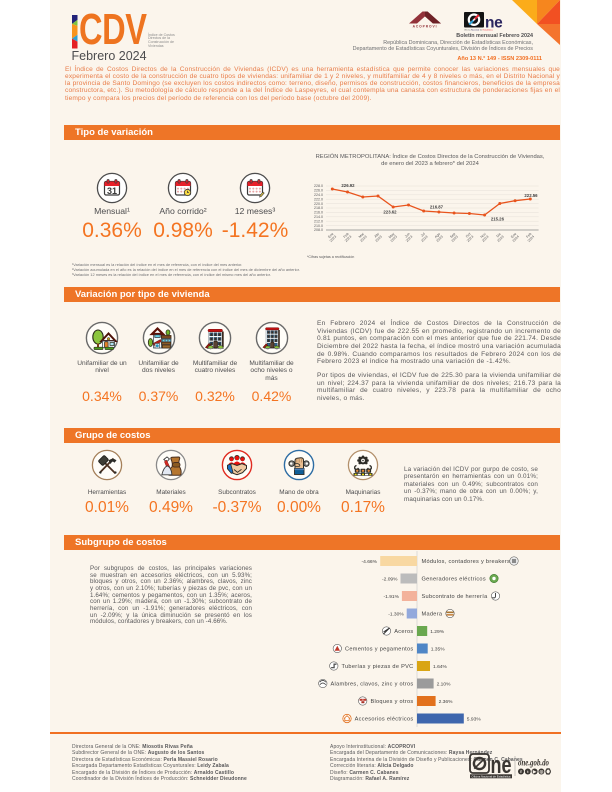 The height and width of the screenshot is (792, 612). What do you see at coordinates (392, 597) in the screenshot?
I see `svg-text: -1.91%` at bounding box center [392, 597].